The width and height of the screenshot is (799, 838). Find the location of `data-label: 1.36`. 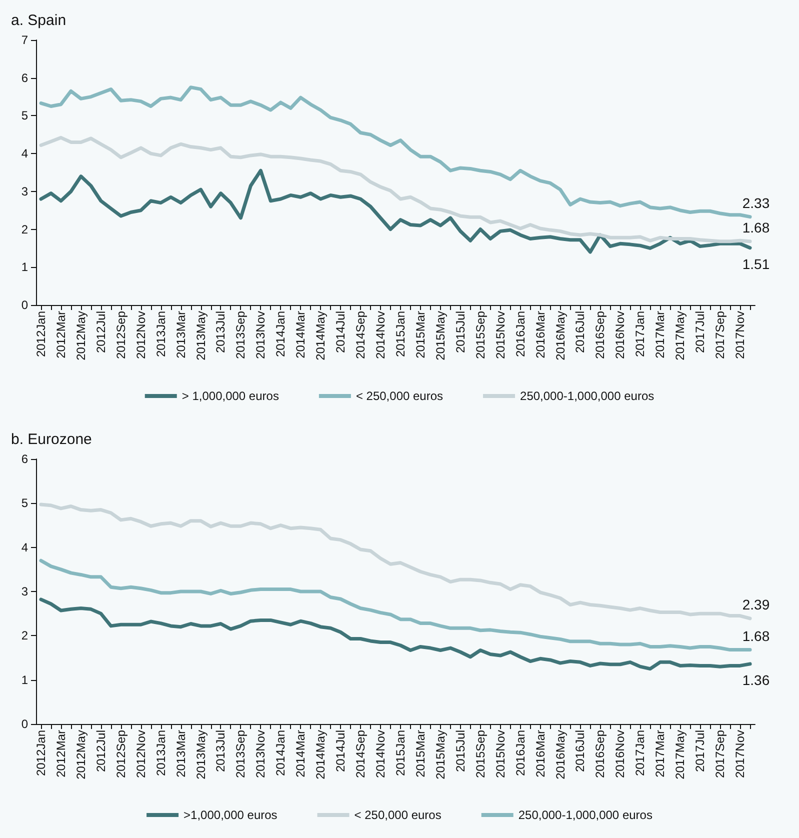

data-label: 1.36 is located at coordinates (756, 680).